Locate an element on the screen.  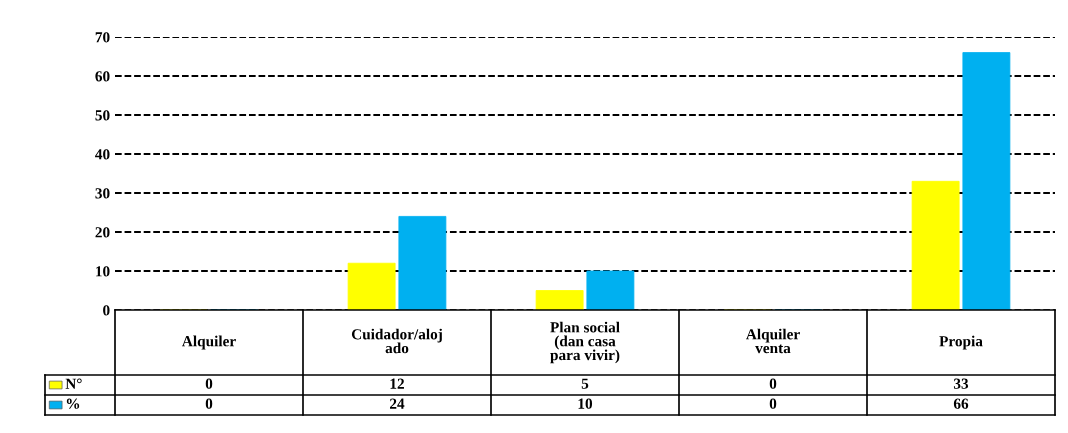
y-tick-label: 70 is located at coordinates (102, 37).